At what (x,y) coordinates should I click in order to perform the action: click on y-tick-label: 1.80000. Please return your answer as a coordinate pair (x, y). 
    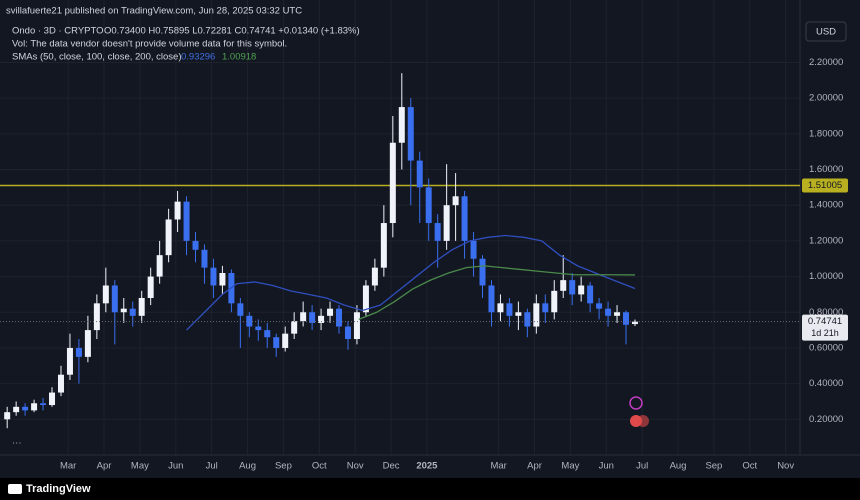
    Looking at the image, I should click on (826, 133).